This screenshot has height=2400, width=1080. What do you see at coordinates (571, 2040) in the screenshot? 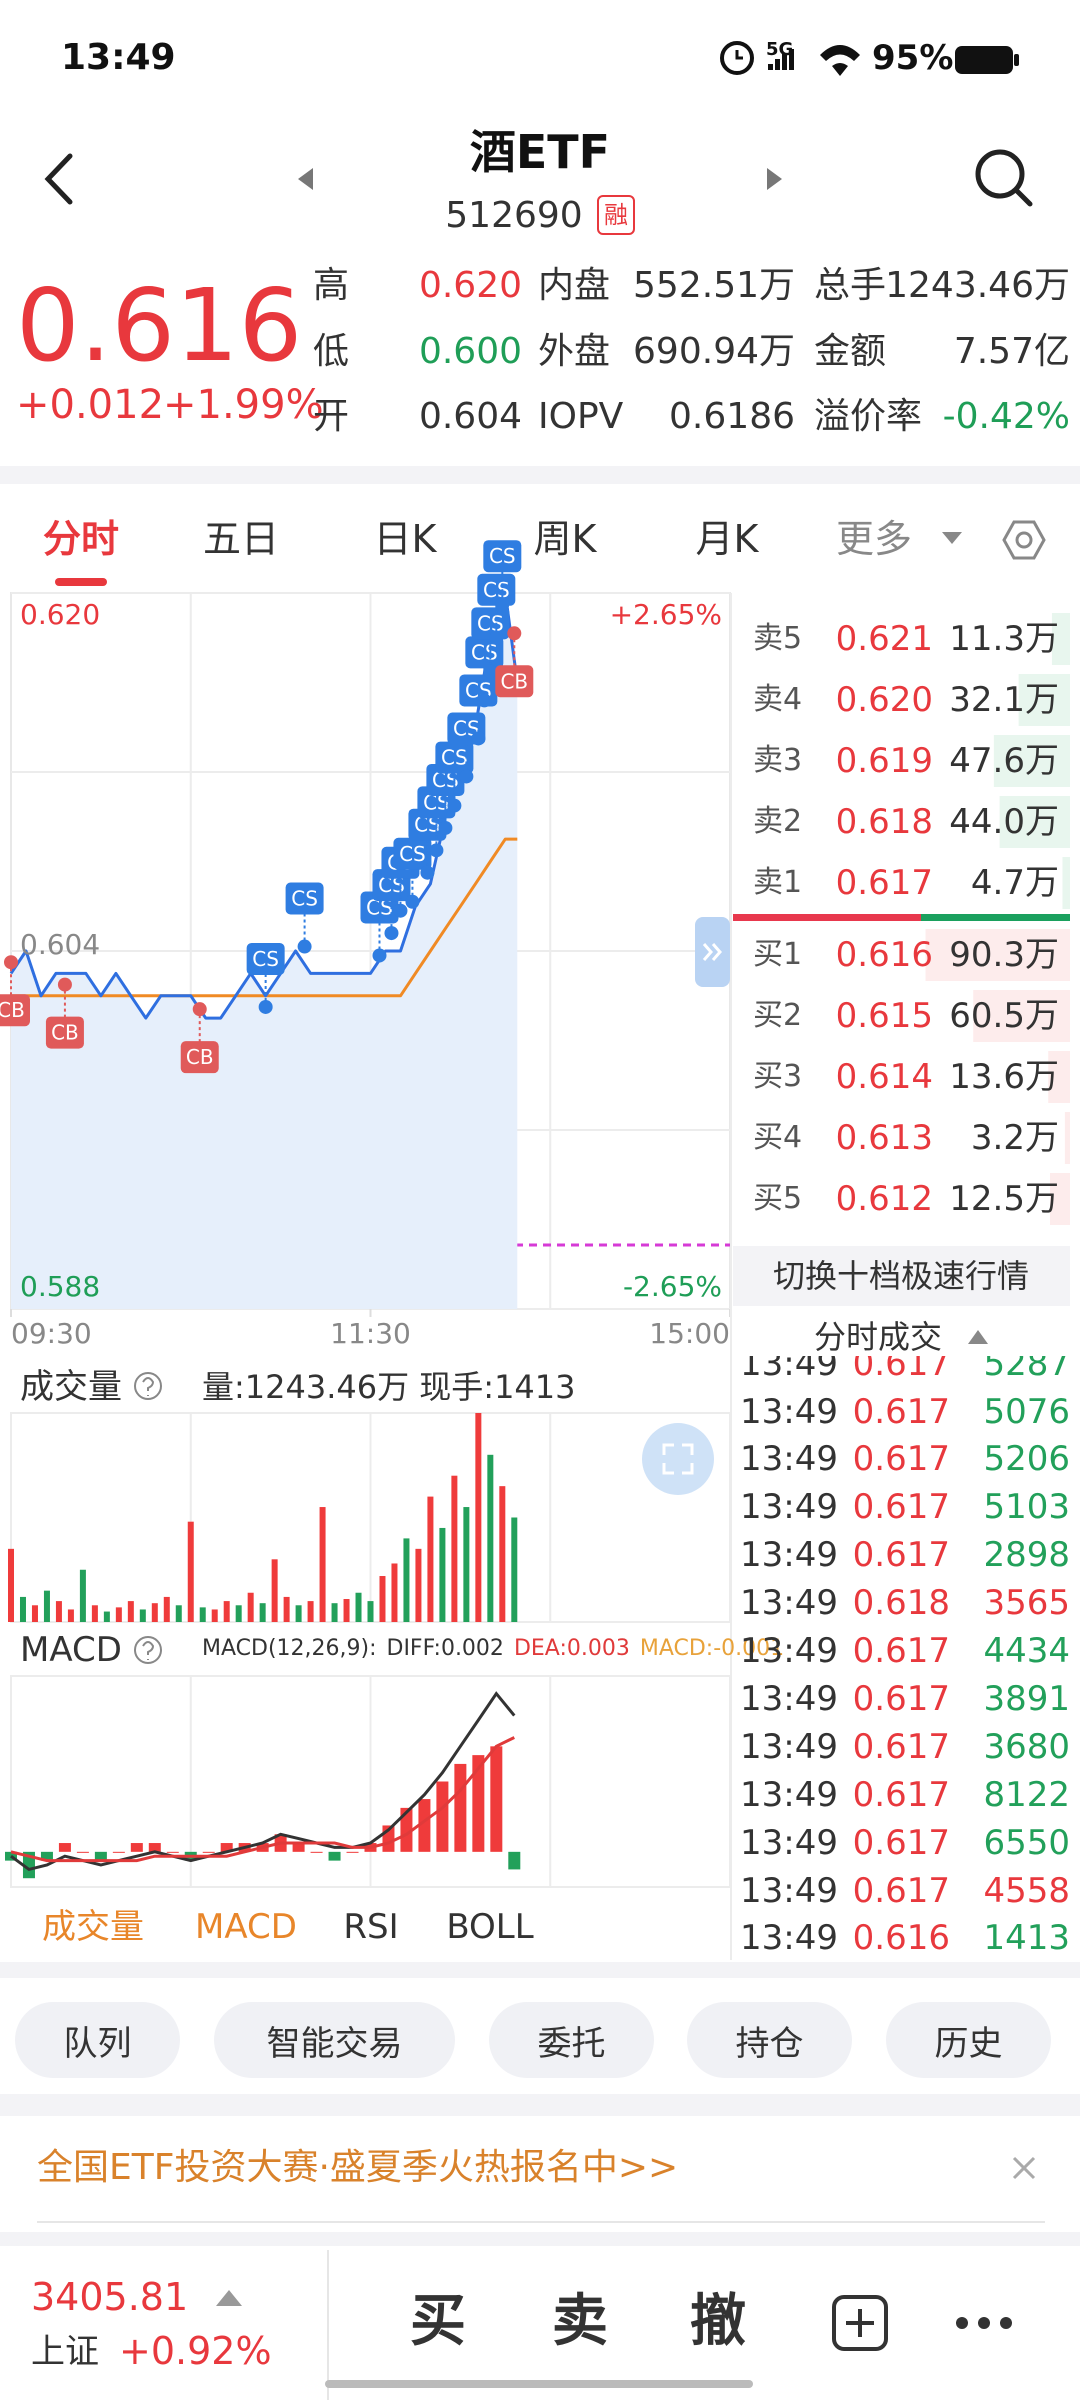
I see `action-button: 委托` at bounding box center [571, 2040].